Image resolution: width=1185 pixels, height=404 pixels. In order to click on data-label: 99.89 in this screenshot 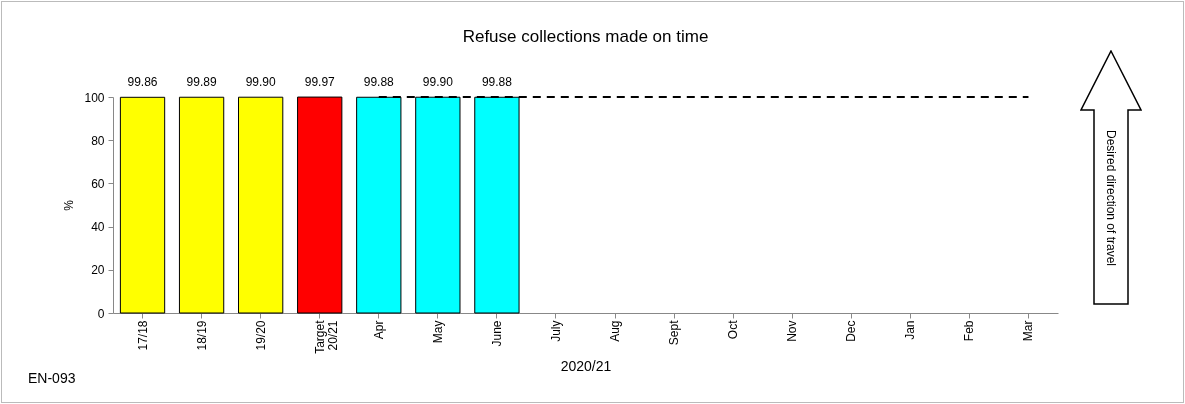, I will do `click(201, 82)`.